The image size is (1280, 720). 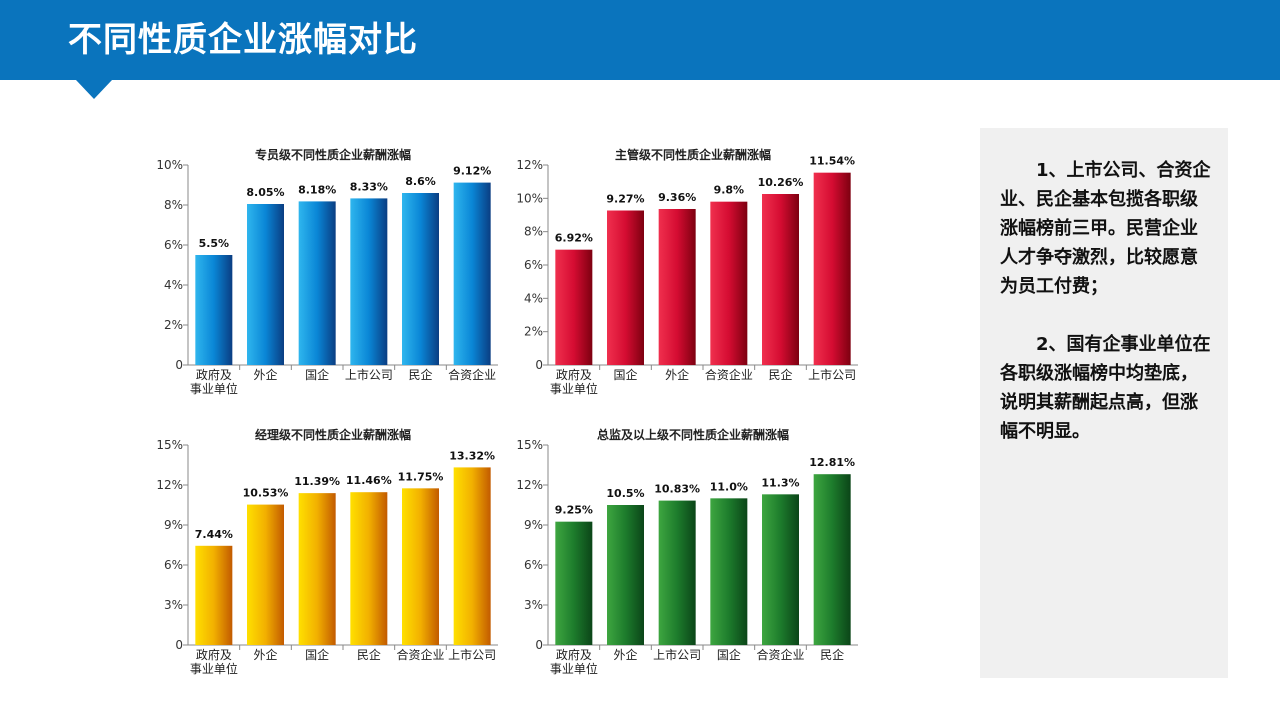 I want to click on y-tick-label: 9%, so click(x=173, y=525).